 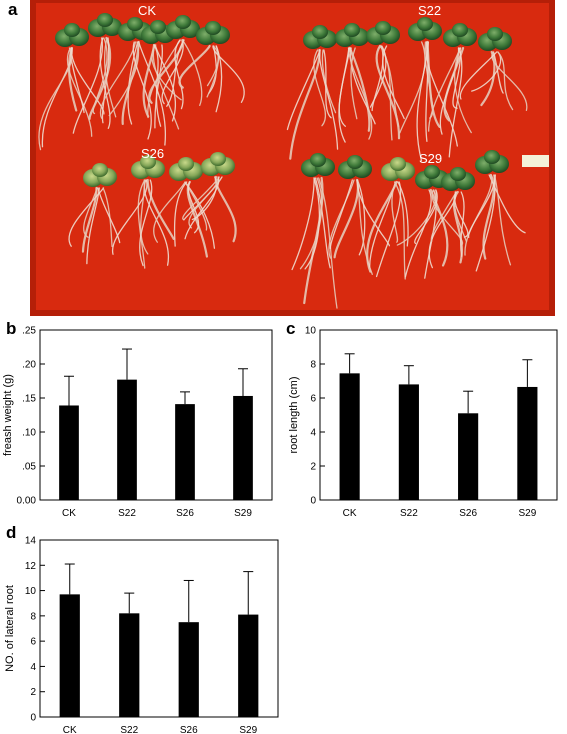 What do you see at coordinates (31, 566) in the screenshot?
I see `y-tick-label: 12` at bounding box center [31, 566].